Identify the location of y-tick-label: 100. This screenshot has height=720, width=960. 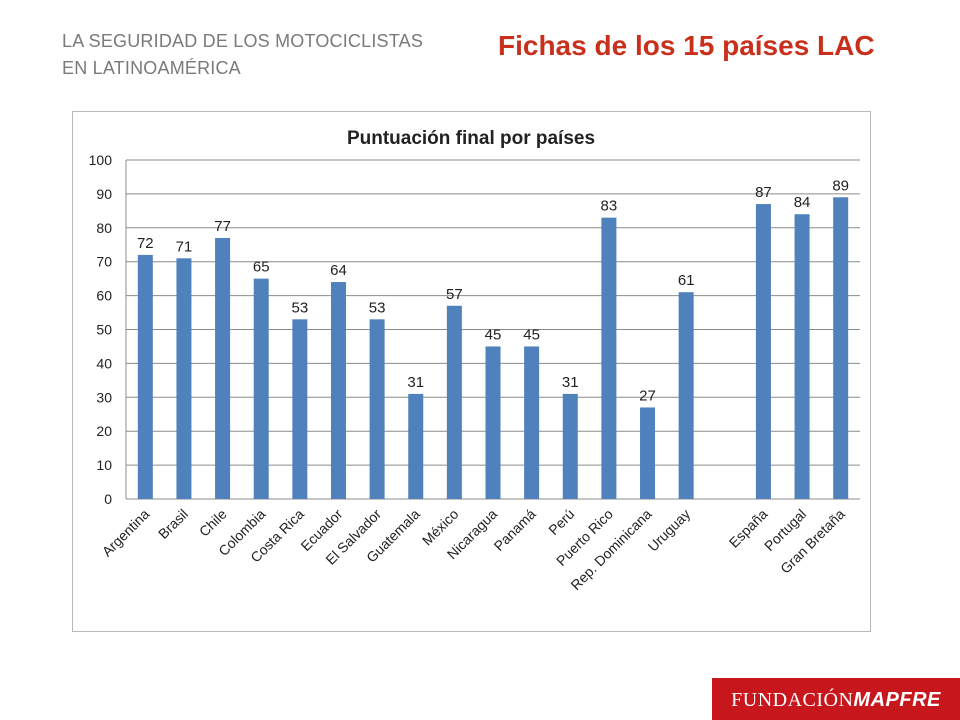
(101, 160).